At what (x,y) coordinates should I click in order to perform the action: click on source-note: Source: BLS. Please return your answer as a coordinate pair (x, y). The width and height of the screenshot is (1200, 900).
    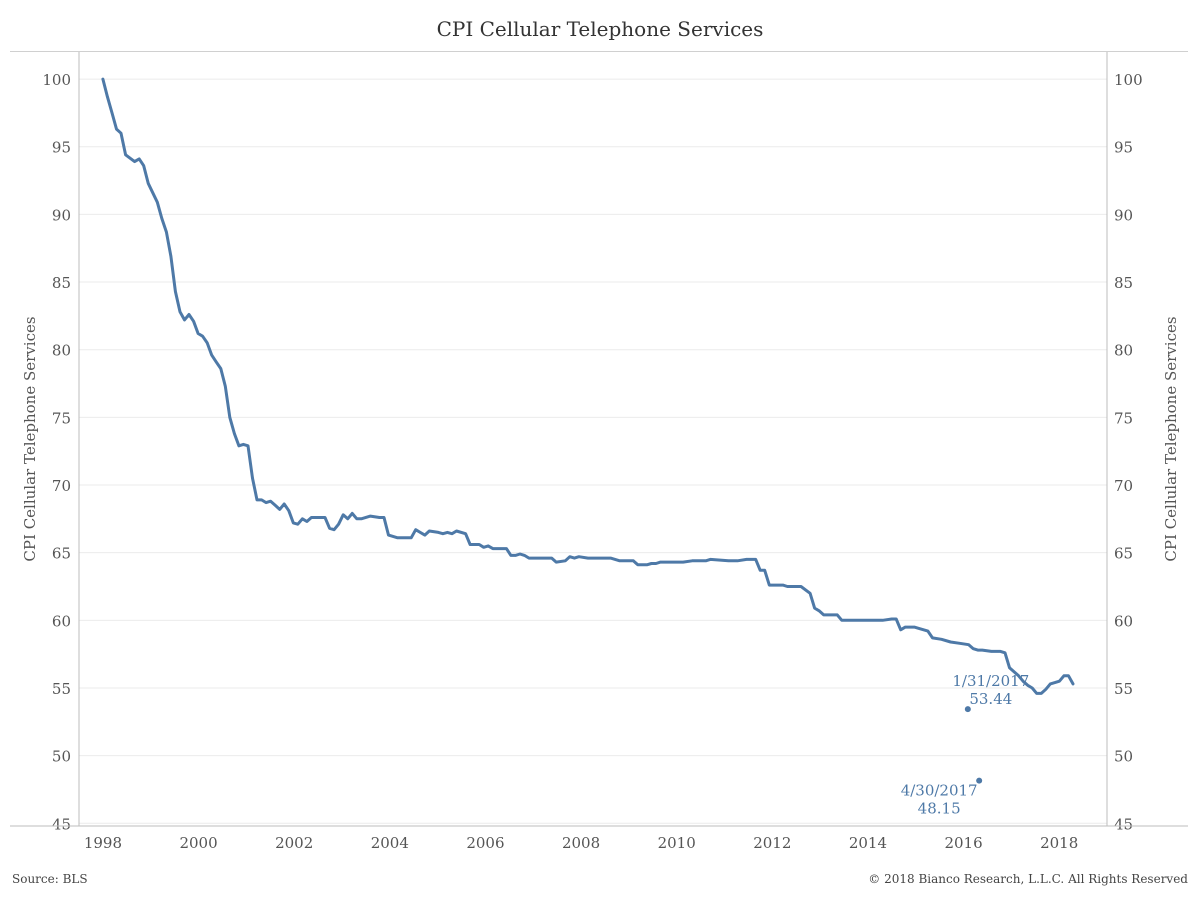
    Looking at the image, I should click on (50, 879).